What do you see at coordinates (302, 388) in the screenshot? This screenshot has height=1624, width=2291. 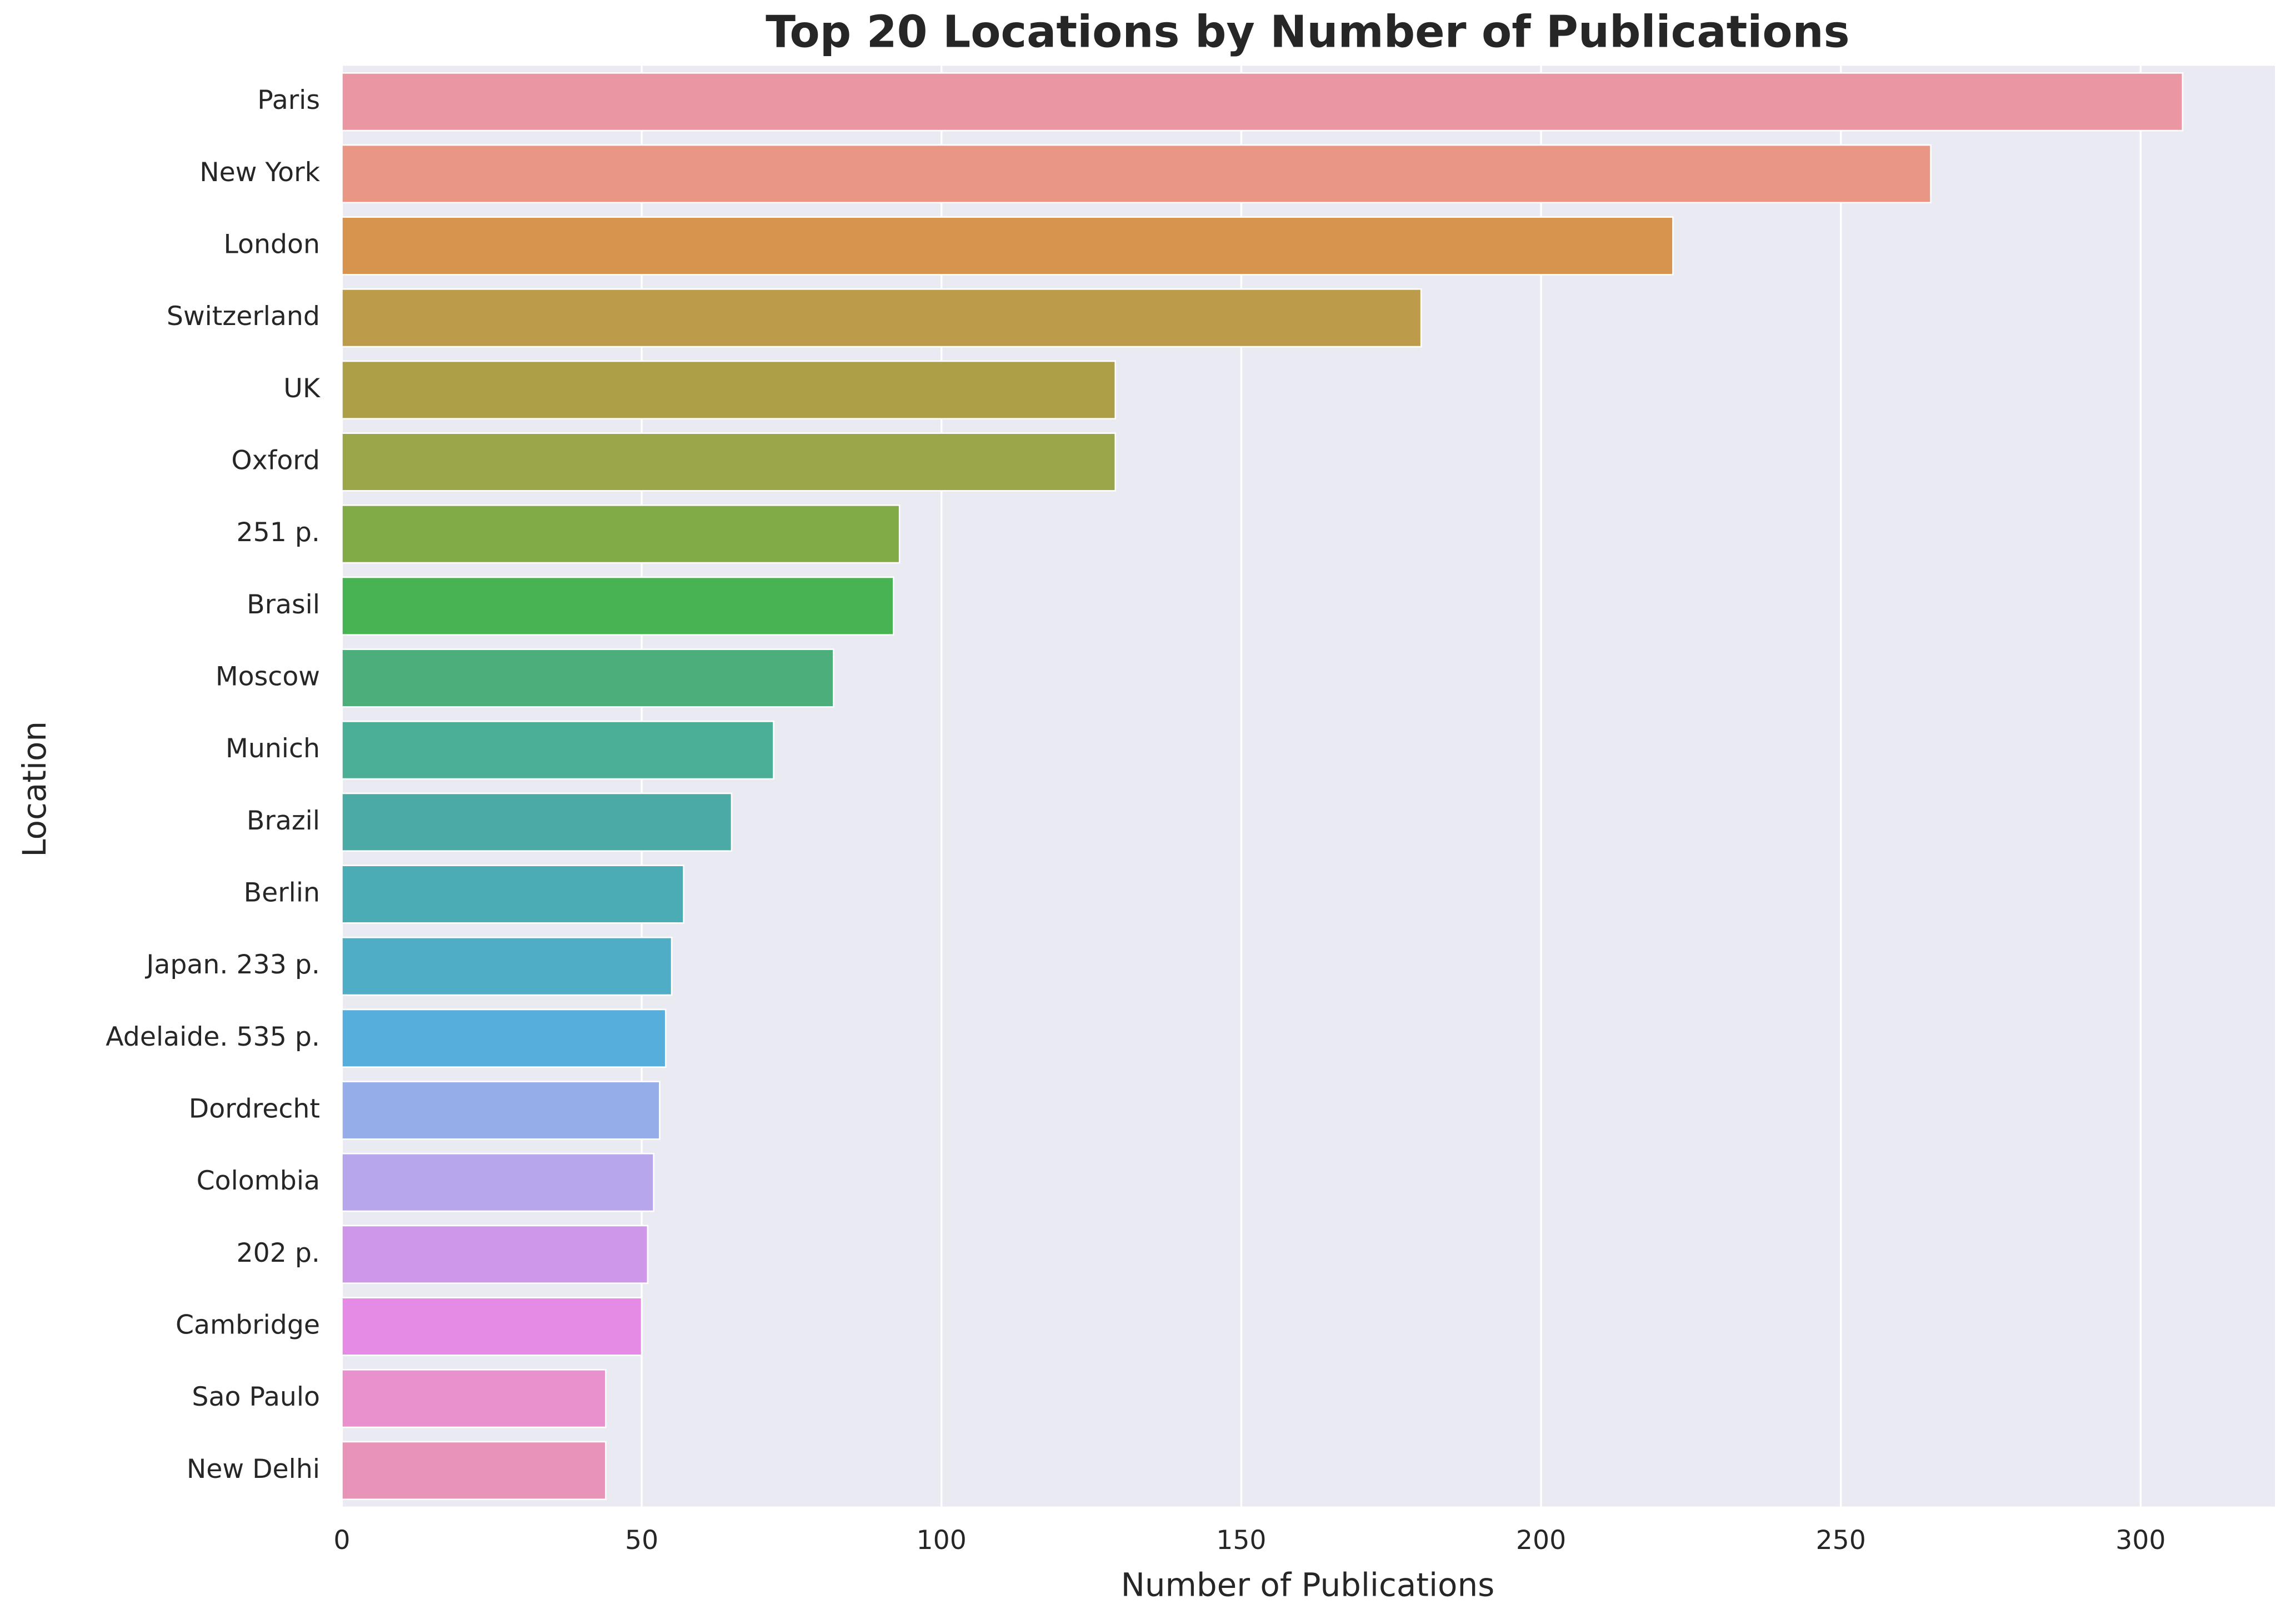 I see `y-tick-label: UK` at bounding box center [302, 388].